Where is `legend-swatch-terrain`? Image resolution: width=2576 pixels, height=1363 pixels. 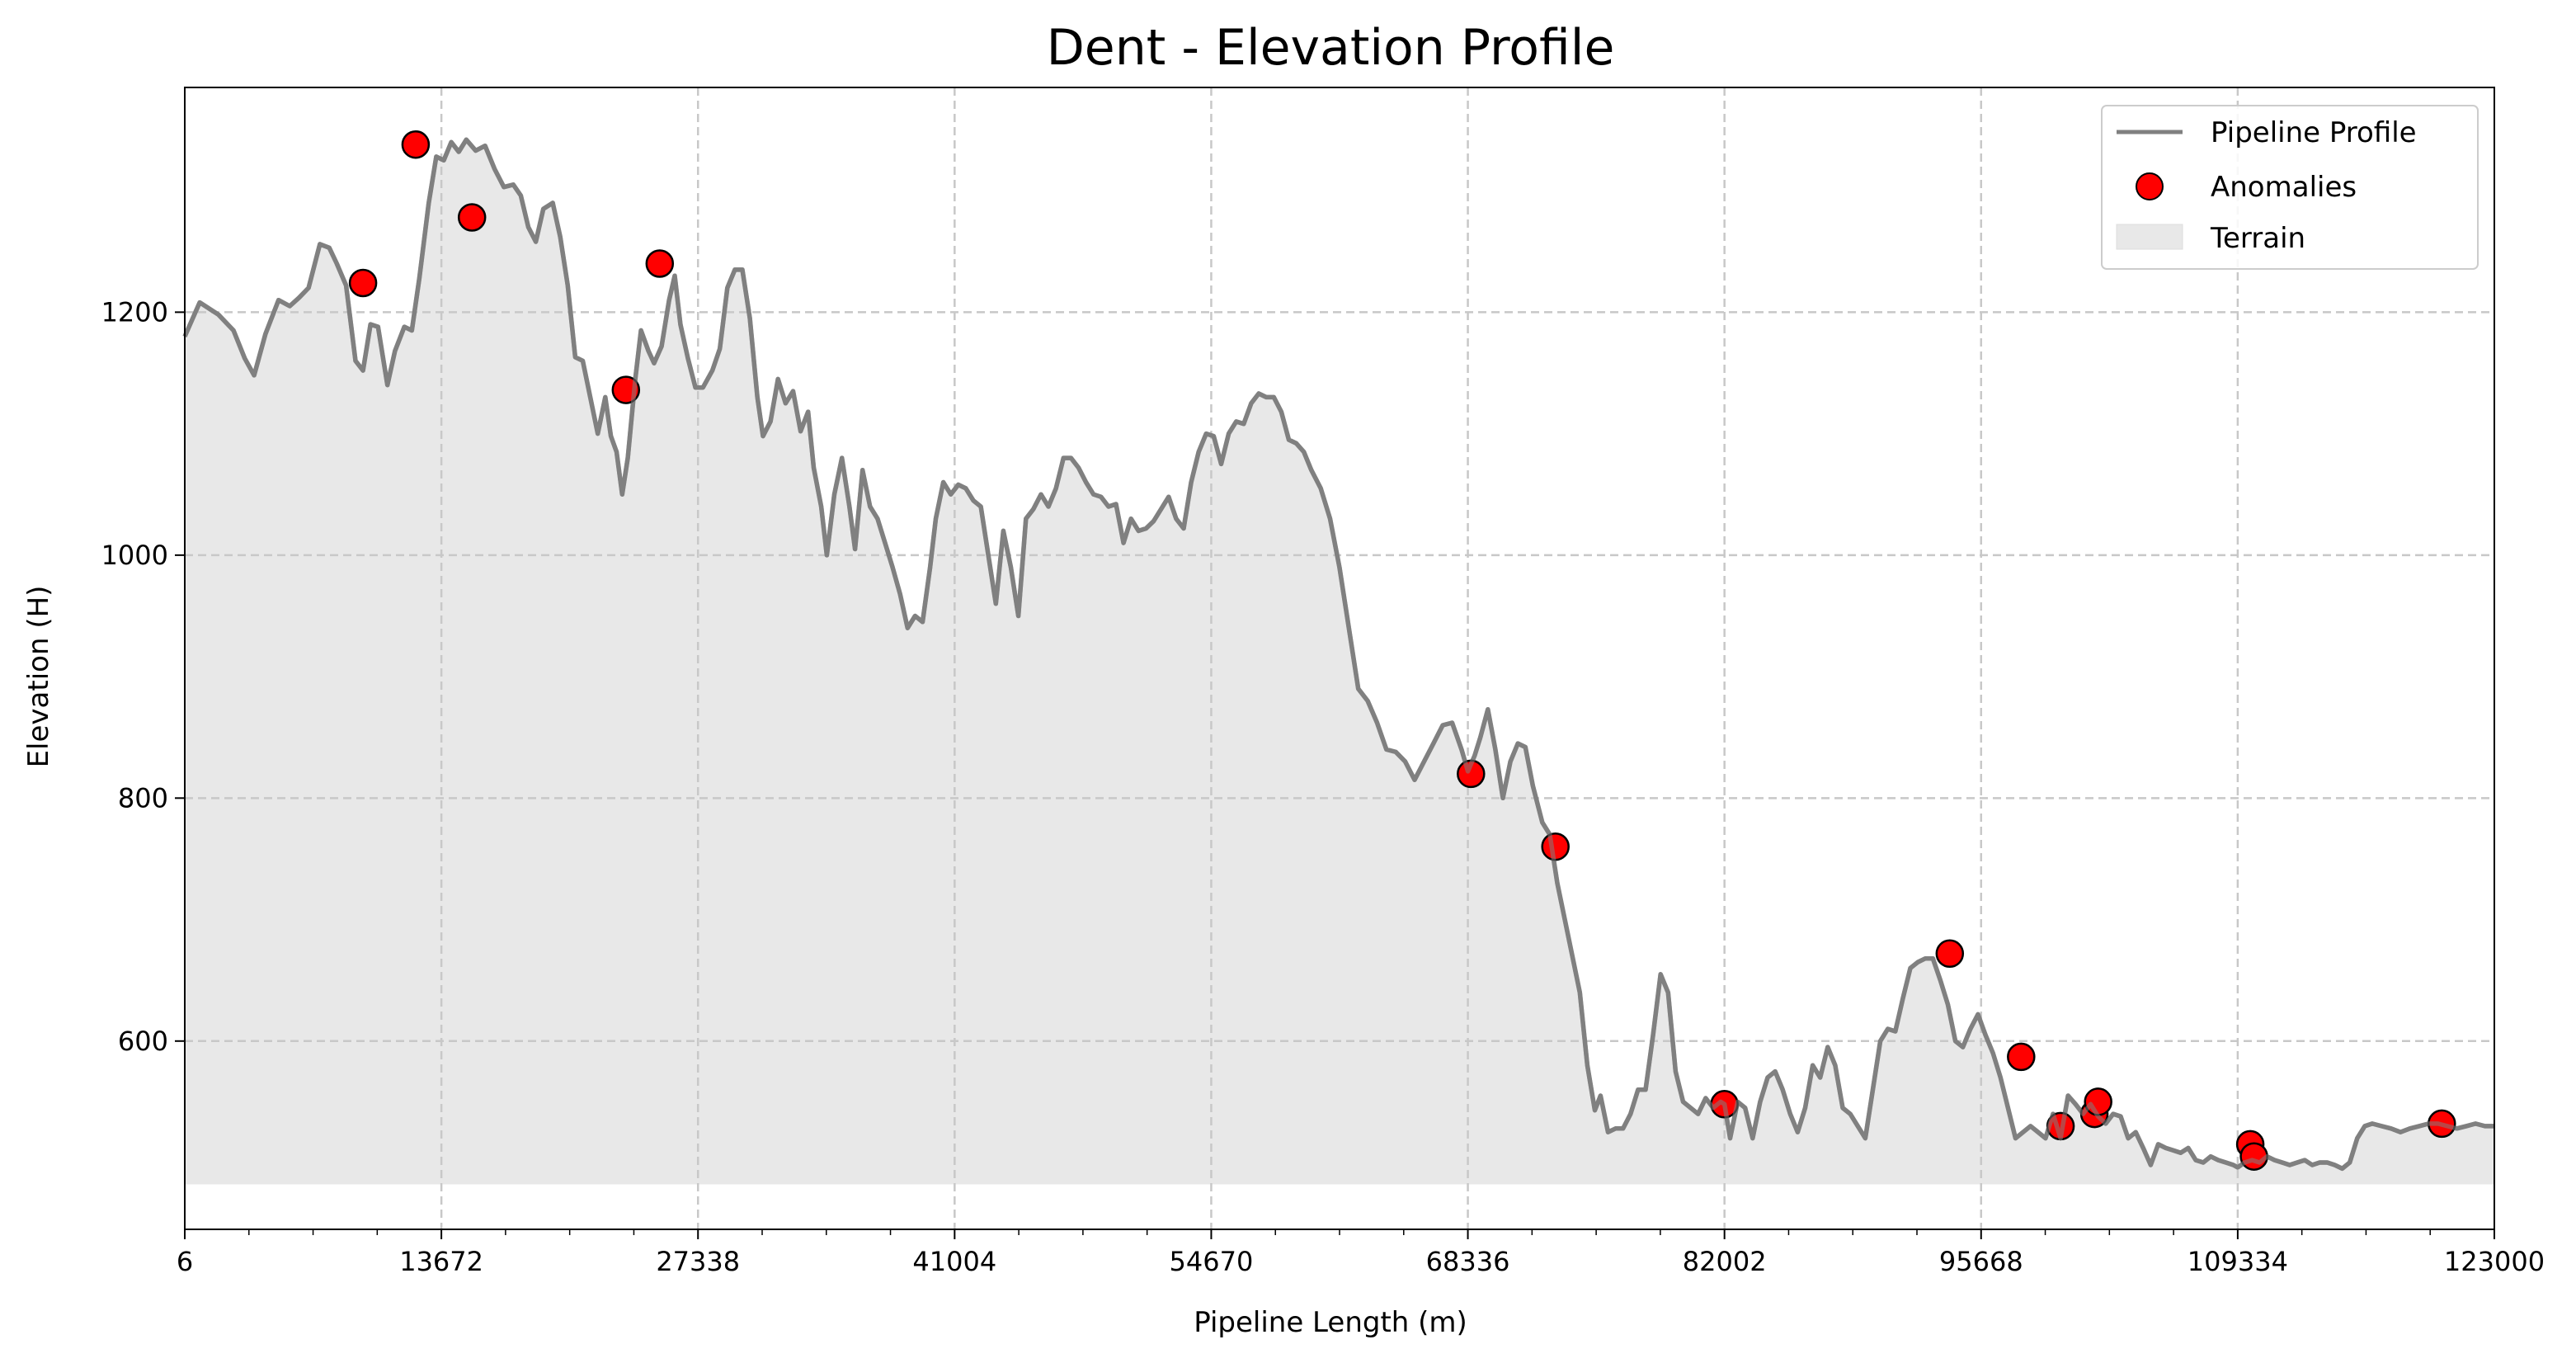 legend-swatch-terrain is located at coordinates (2149, 237).